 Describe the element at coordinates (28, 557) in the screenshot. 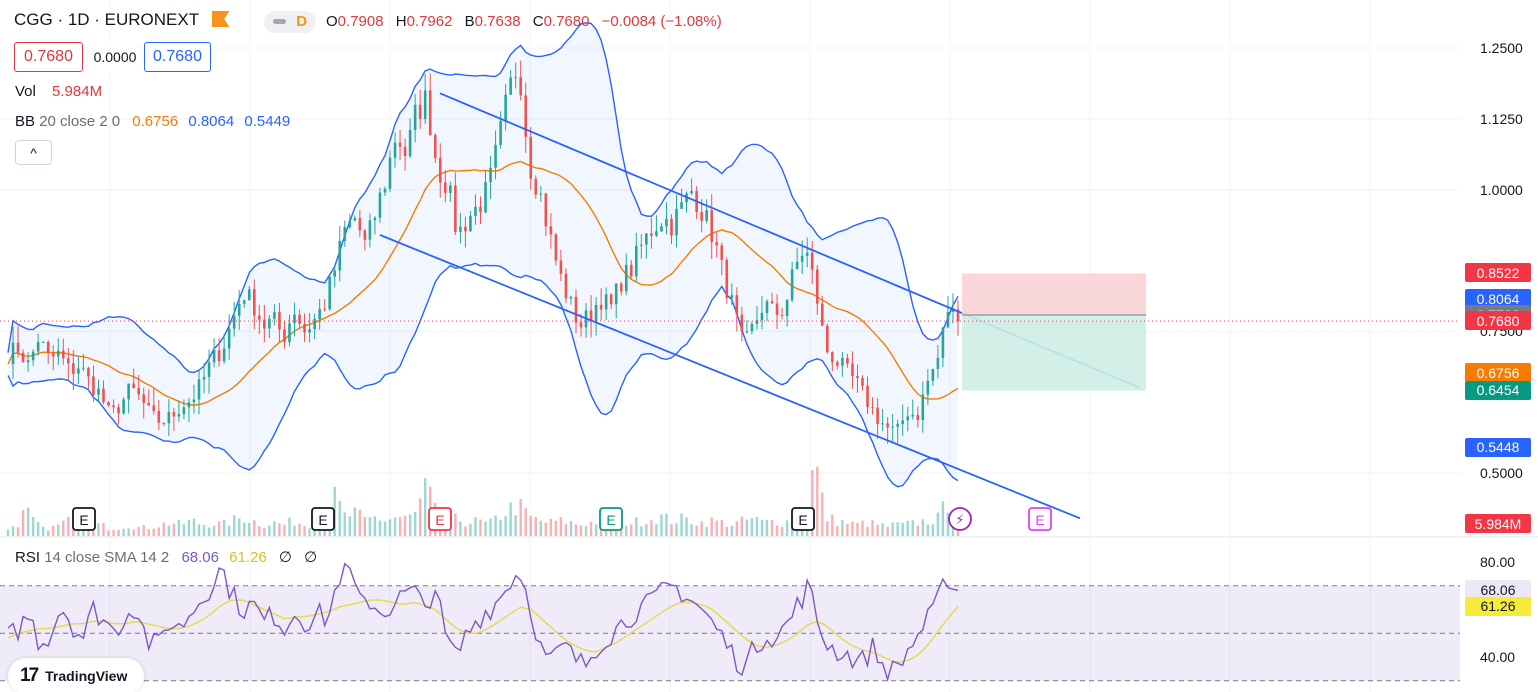

I see `rsi-label: RSI` at that location.